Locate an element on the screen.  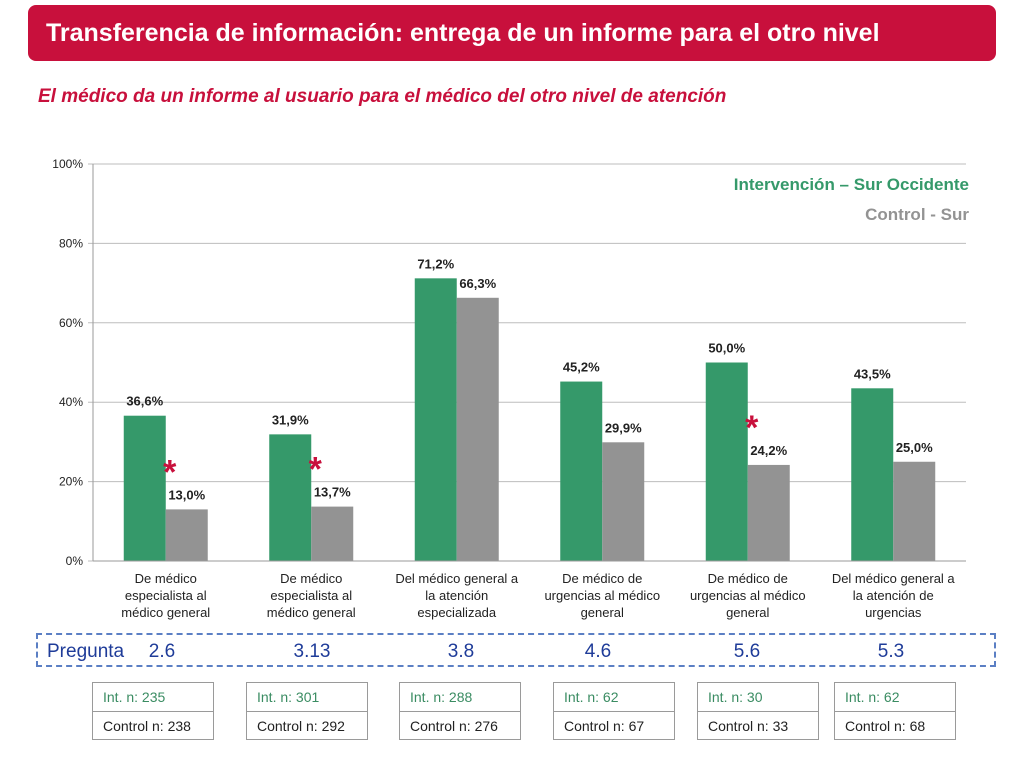
data-label-intervention: 31,9% is located at coordinates (290, 419).